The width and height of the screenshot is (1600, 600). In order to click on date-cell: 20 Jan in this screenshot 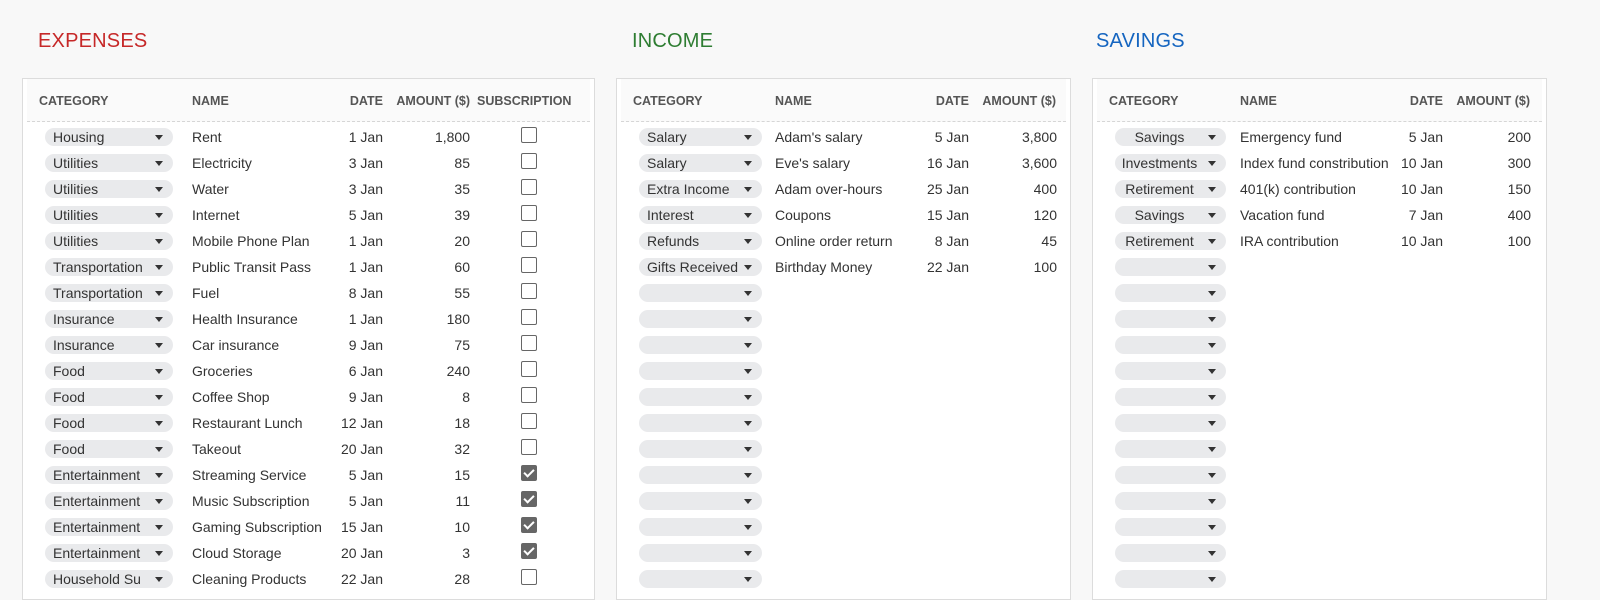, I will do `click(361, 449)`.